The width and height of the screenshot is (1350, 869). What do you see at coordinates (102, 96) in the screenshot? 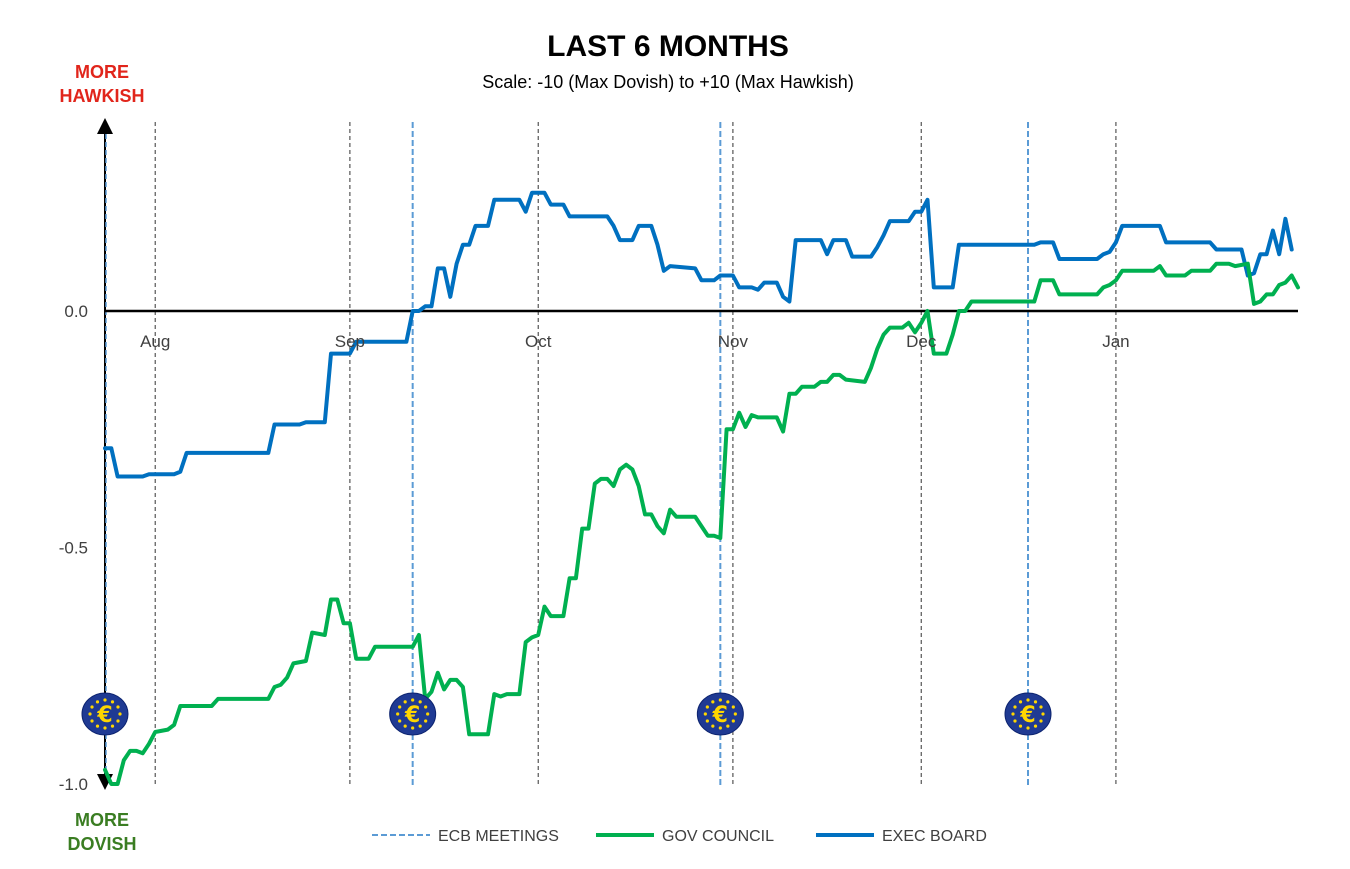
I see `more-hawkish-line-2: HAWKISH` at bounding box center [102, 96].